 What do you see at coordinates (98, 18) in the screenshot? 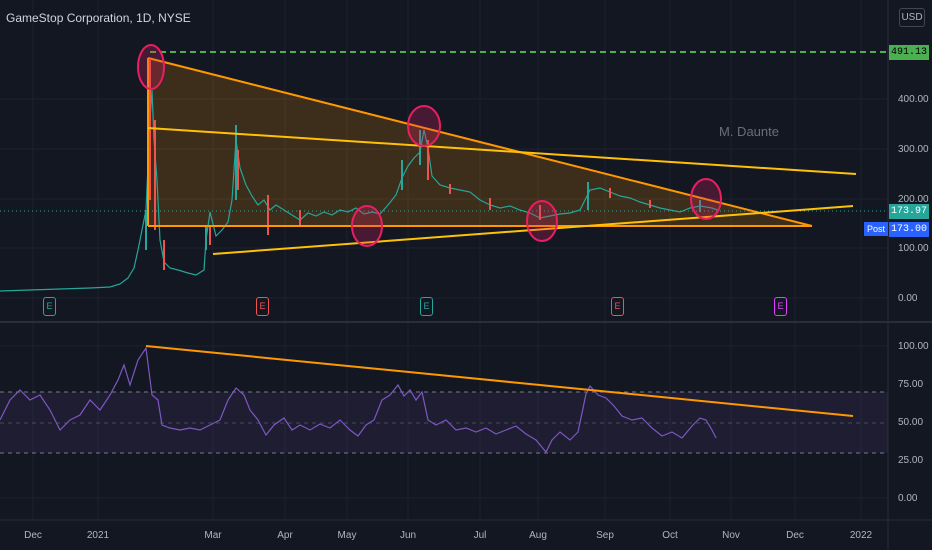
I see `symbol-title: GameStop Corporation, 1D, NYSE` at bounding box center [98, 18].